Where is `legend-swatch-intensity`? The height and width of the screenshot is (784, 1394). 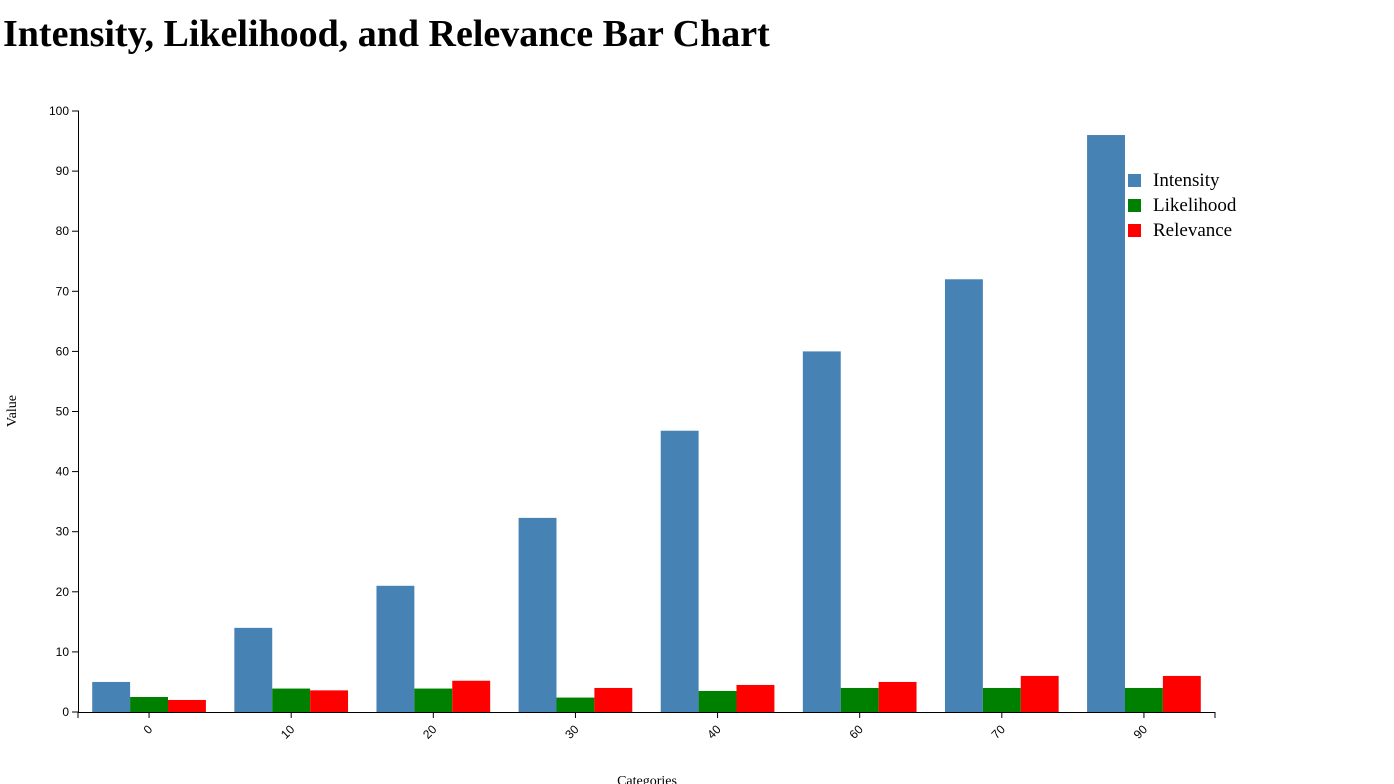 legend-swatch-intensity is located at coordinates (1134, 180).